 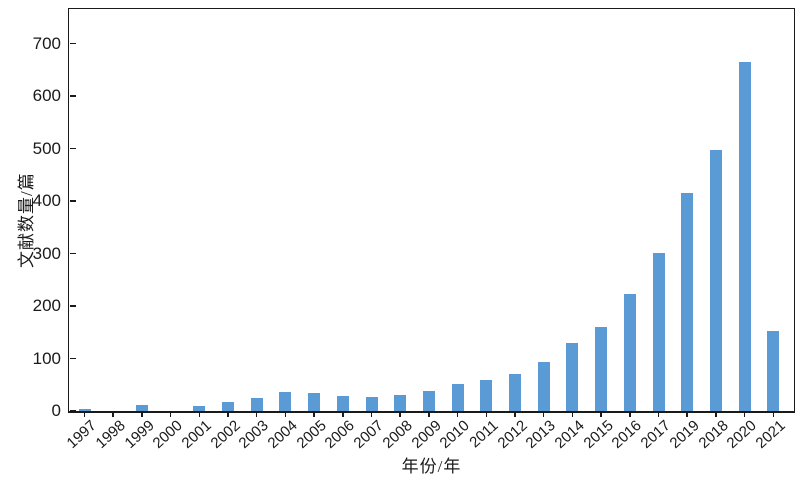 What do you see at coordinates (46, 358) in the screenshot?
I see `y-tick-label: 100` at bounding box center [46, 358].